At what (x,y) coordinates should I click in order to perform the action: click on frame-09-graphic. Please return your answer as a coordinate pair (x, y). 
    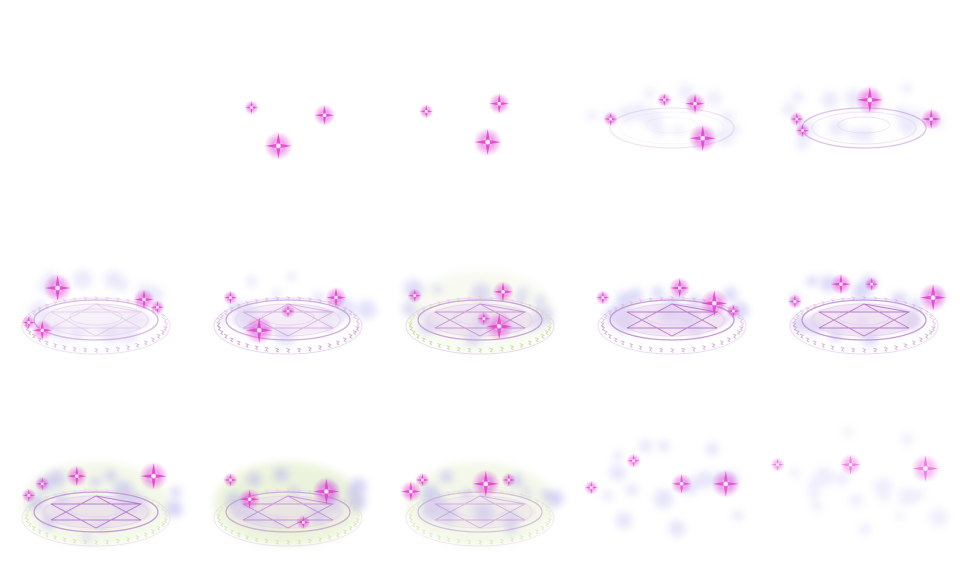
    Looking at the image, I should click on (672, 316).